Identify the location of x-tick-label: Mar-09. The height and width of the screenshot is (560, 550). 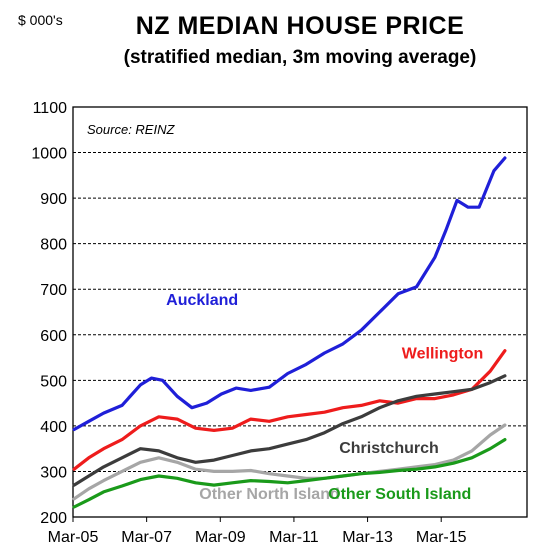
(220, 537).